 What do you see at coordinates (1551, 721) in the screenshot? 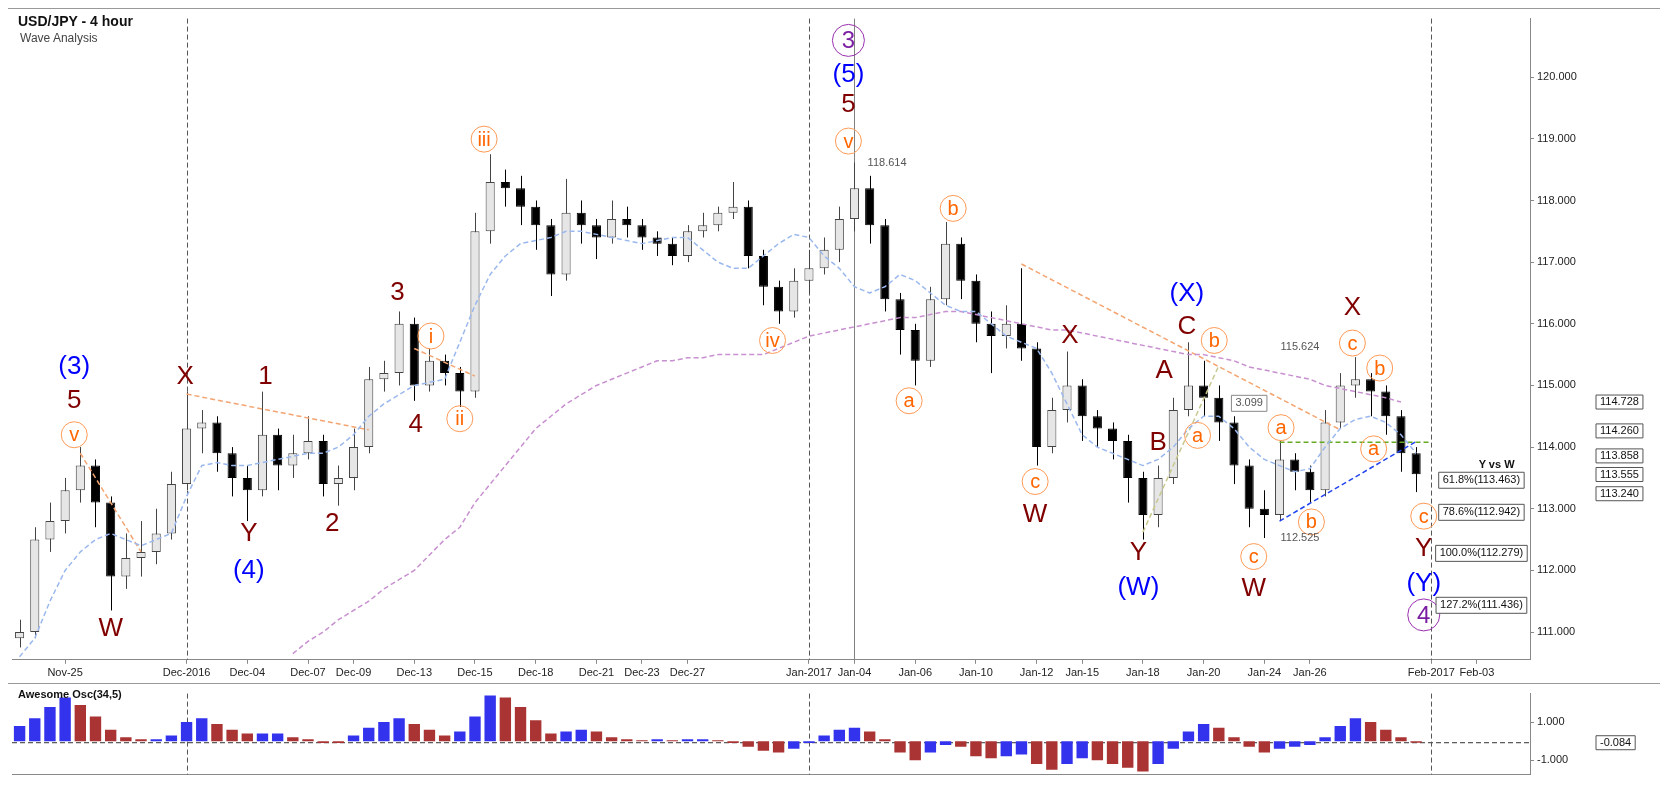
I see `y-tick-label: 1.000` at bounding box center [1551, 721].